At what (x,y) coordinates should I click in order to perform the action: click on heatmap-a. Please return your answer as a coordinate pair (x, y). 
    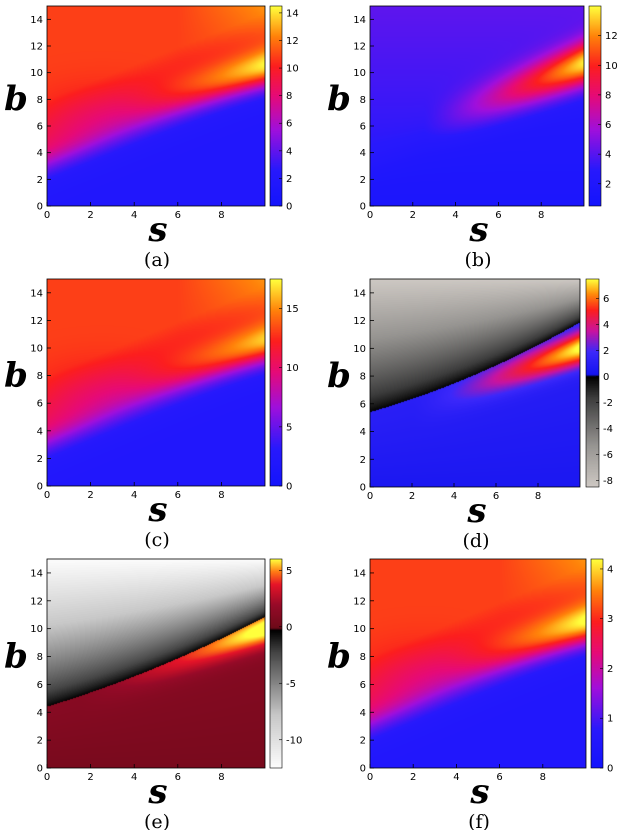
    Looking at the image, I should click on (156, 106).